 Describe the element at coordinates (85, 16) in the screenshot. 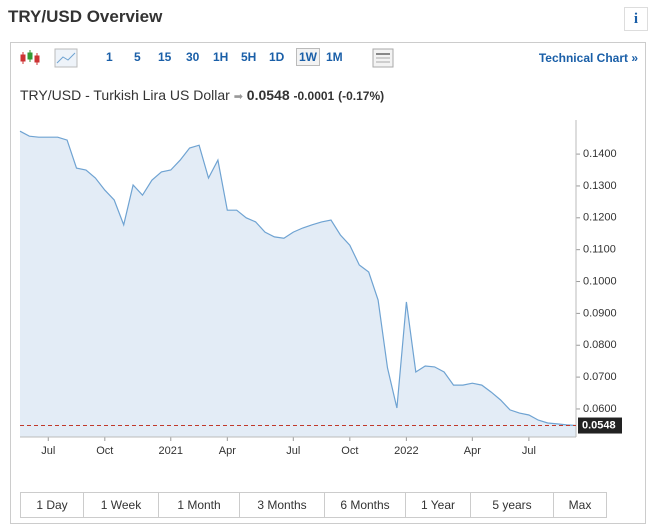

I see `widget-title: TRY/USD Overview` at that location.